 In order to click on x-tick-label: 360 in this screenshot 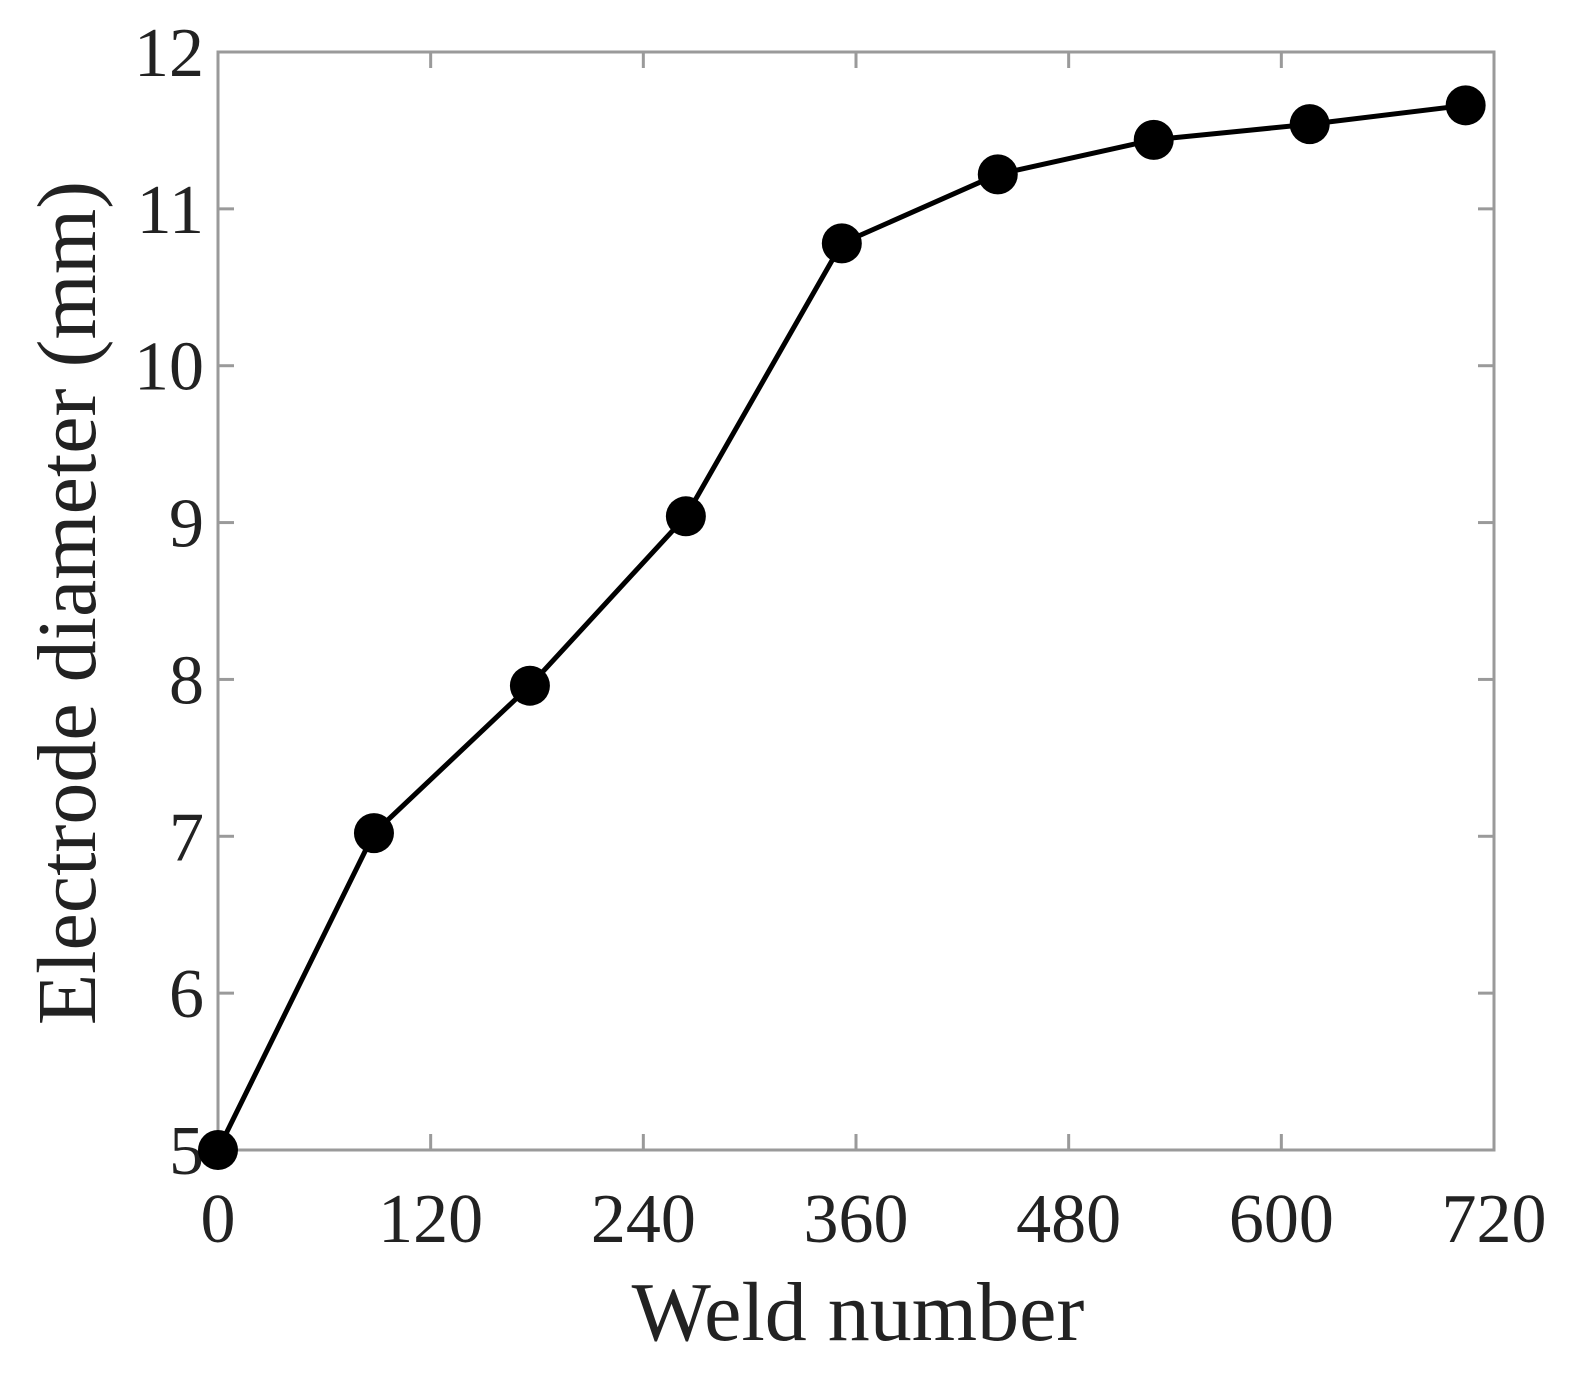, I will do `click(856, 1219)`.